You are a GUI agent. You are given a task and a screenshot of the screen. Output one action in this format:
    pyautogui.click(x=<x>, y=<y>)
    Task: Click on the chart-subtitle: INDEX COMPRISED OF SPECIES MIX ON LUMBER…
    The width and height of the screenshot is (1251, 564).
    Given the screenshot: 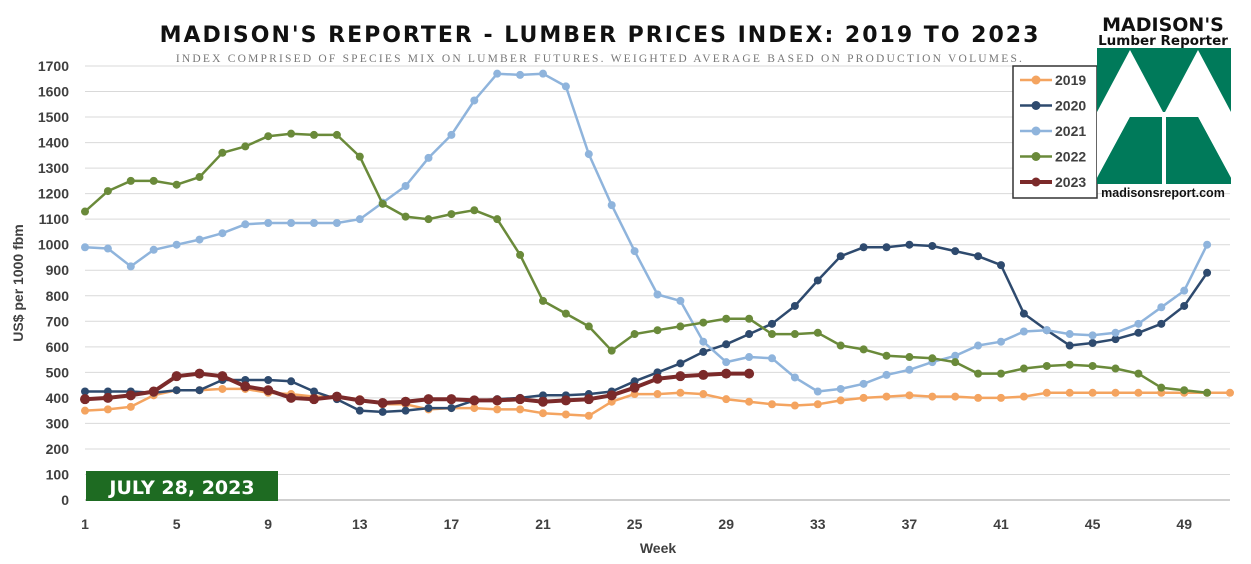 What is the action you would take?
    pyautogui.click(x=600, y=59)
    